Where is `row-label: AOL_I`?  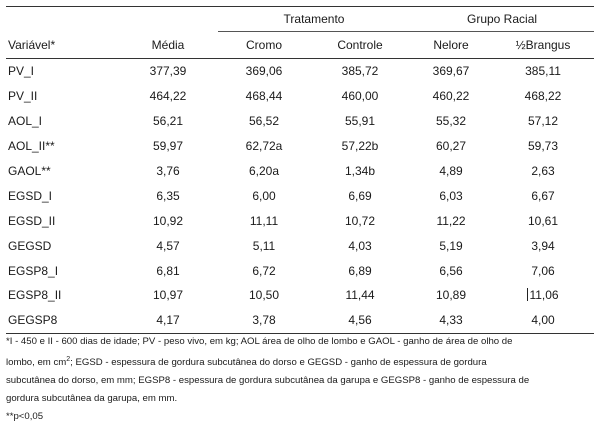
row-label: AOL_I is located at coordinates (25, 121).